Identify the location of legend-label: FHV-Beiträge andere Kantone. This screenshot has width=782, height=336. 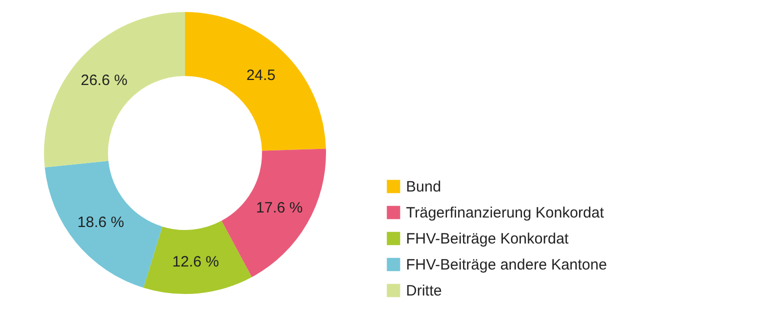
(506, 265).